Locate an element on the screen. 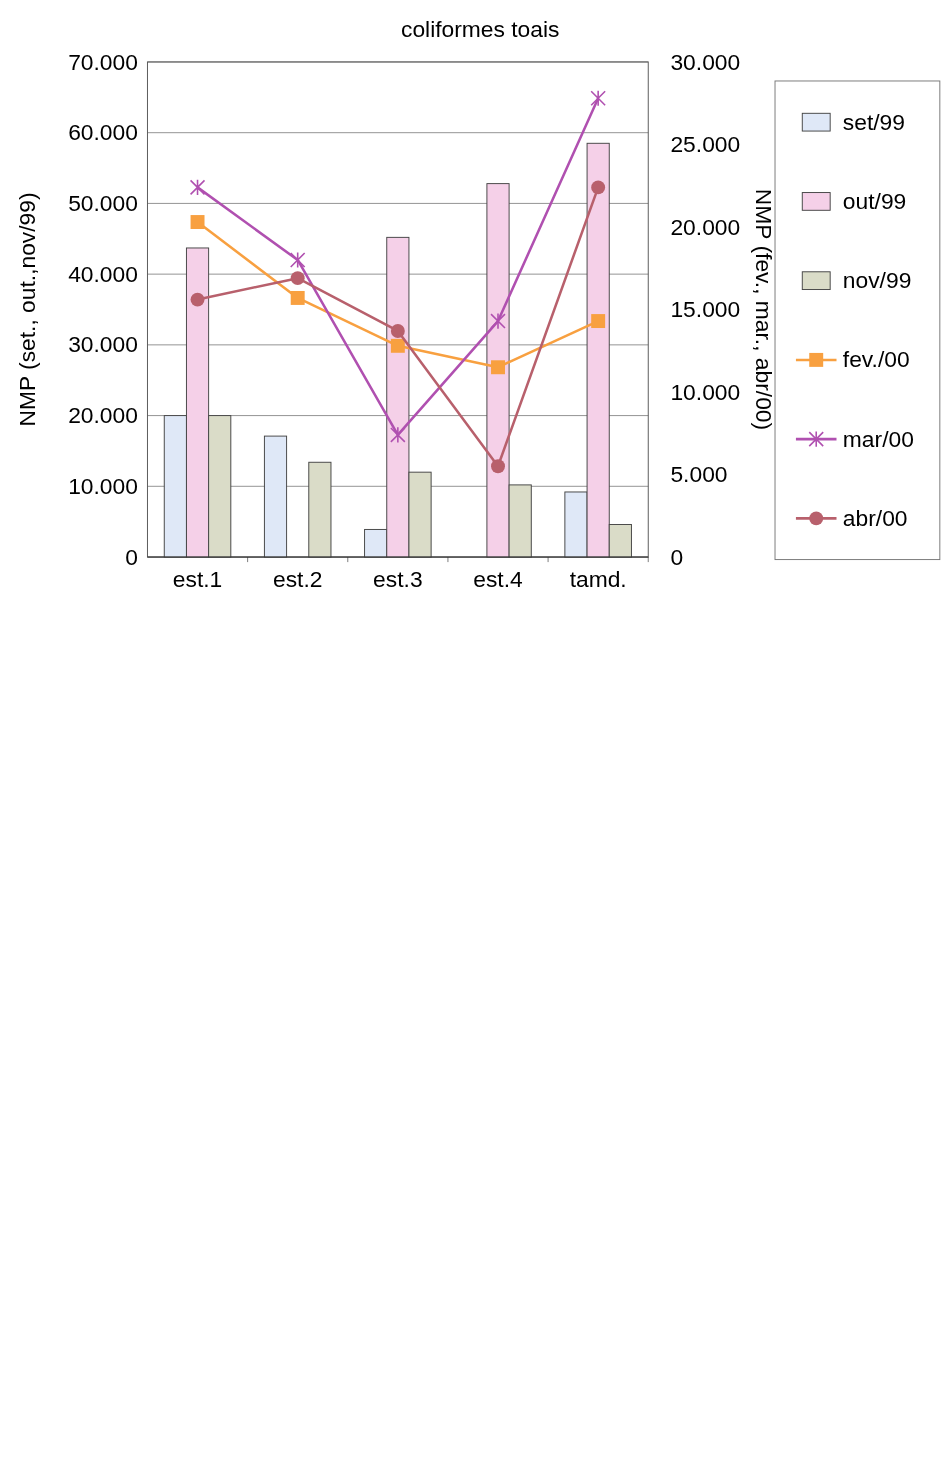 Image resolution: width=951 pixels, height=1475 pixels. y2-tick-label: 0 is located at coordinates (677, 556).